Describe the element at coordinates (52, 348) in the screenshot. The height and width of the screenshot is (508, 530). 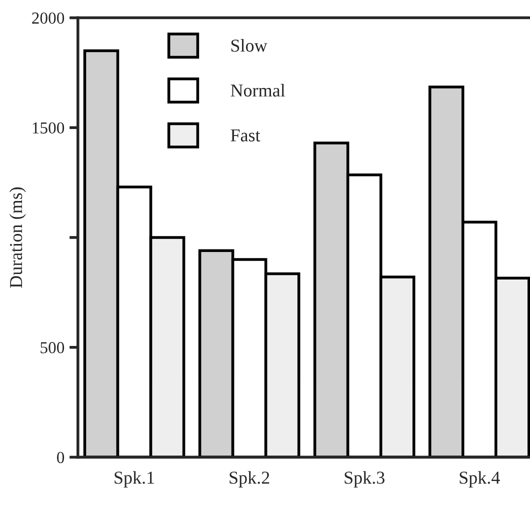
I see `y-tick-label: 500` at that location.